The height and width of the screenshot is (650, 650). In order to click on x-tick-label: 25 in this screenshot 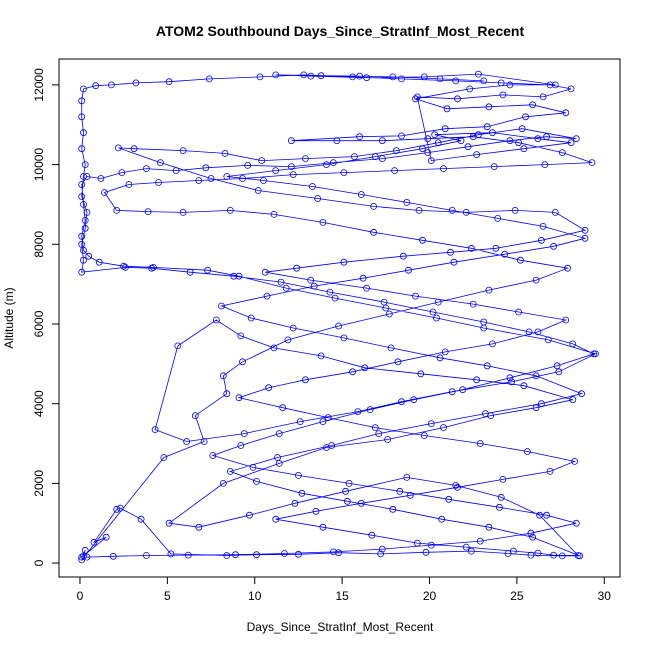, I will do `click(517, 596)`.